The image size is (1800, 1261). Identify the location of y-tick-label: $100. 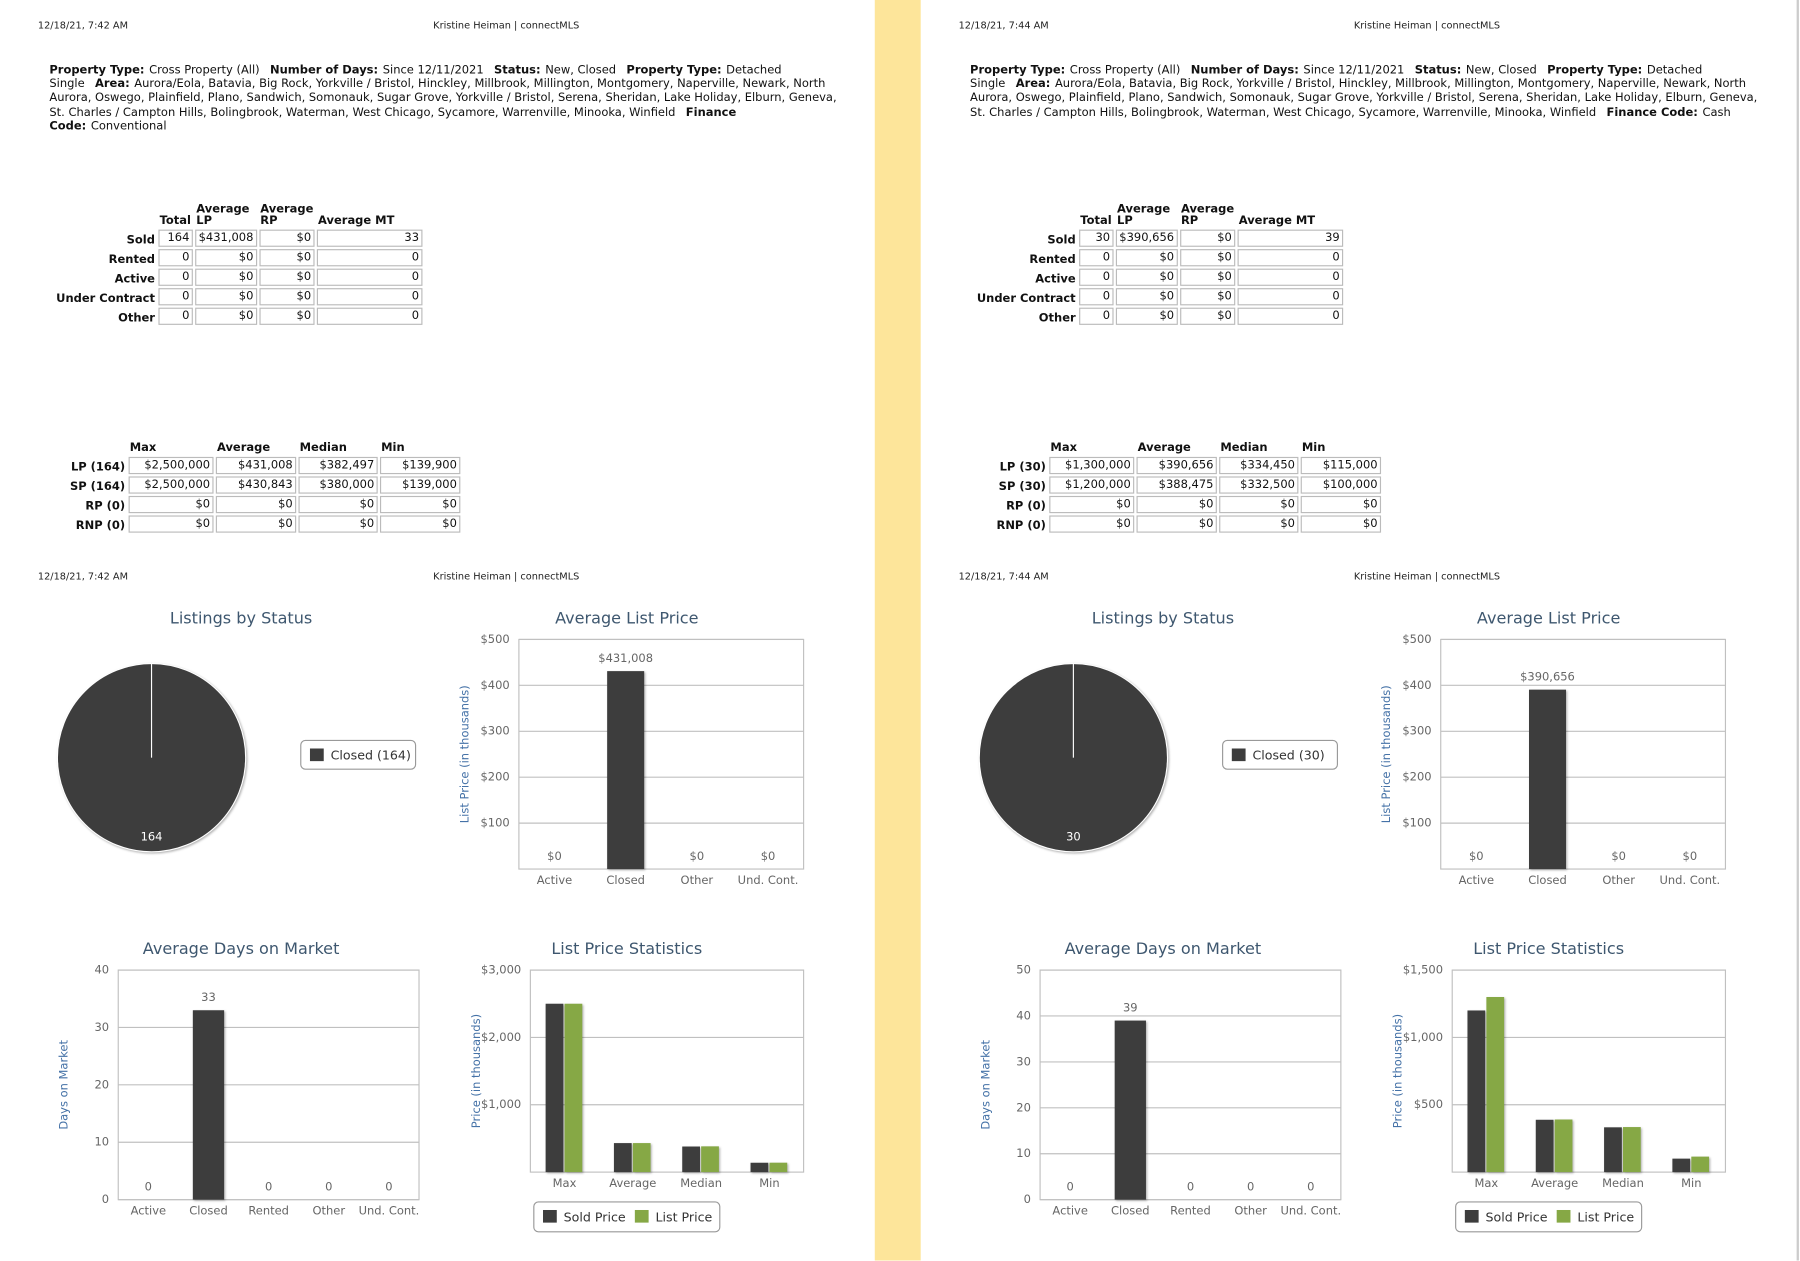
(495, 823).